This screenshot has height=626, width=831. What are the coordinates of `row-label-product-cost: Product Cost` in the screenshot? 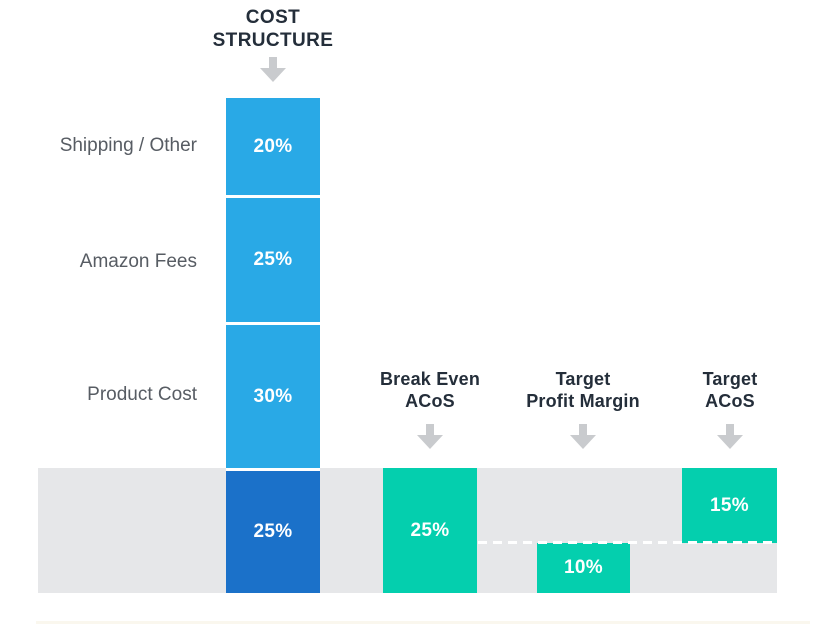 It's located at (142, 394).